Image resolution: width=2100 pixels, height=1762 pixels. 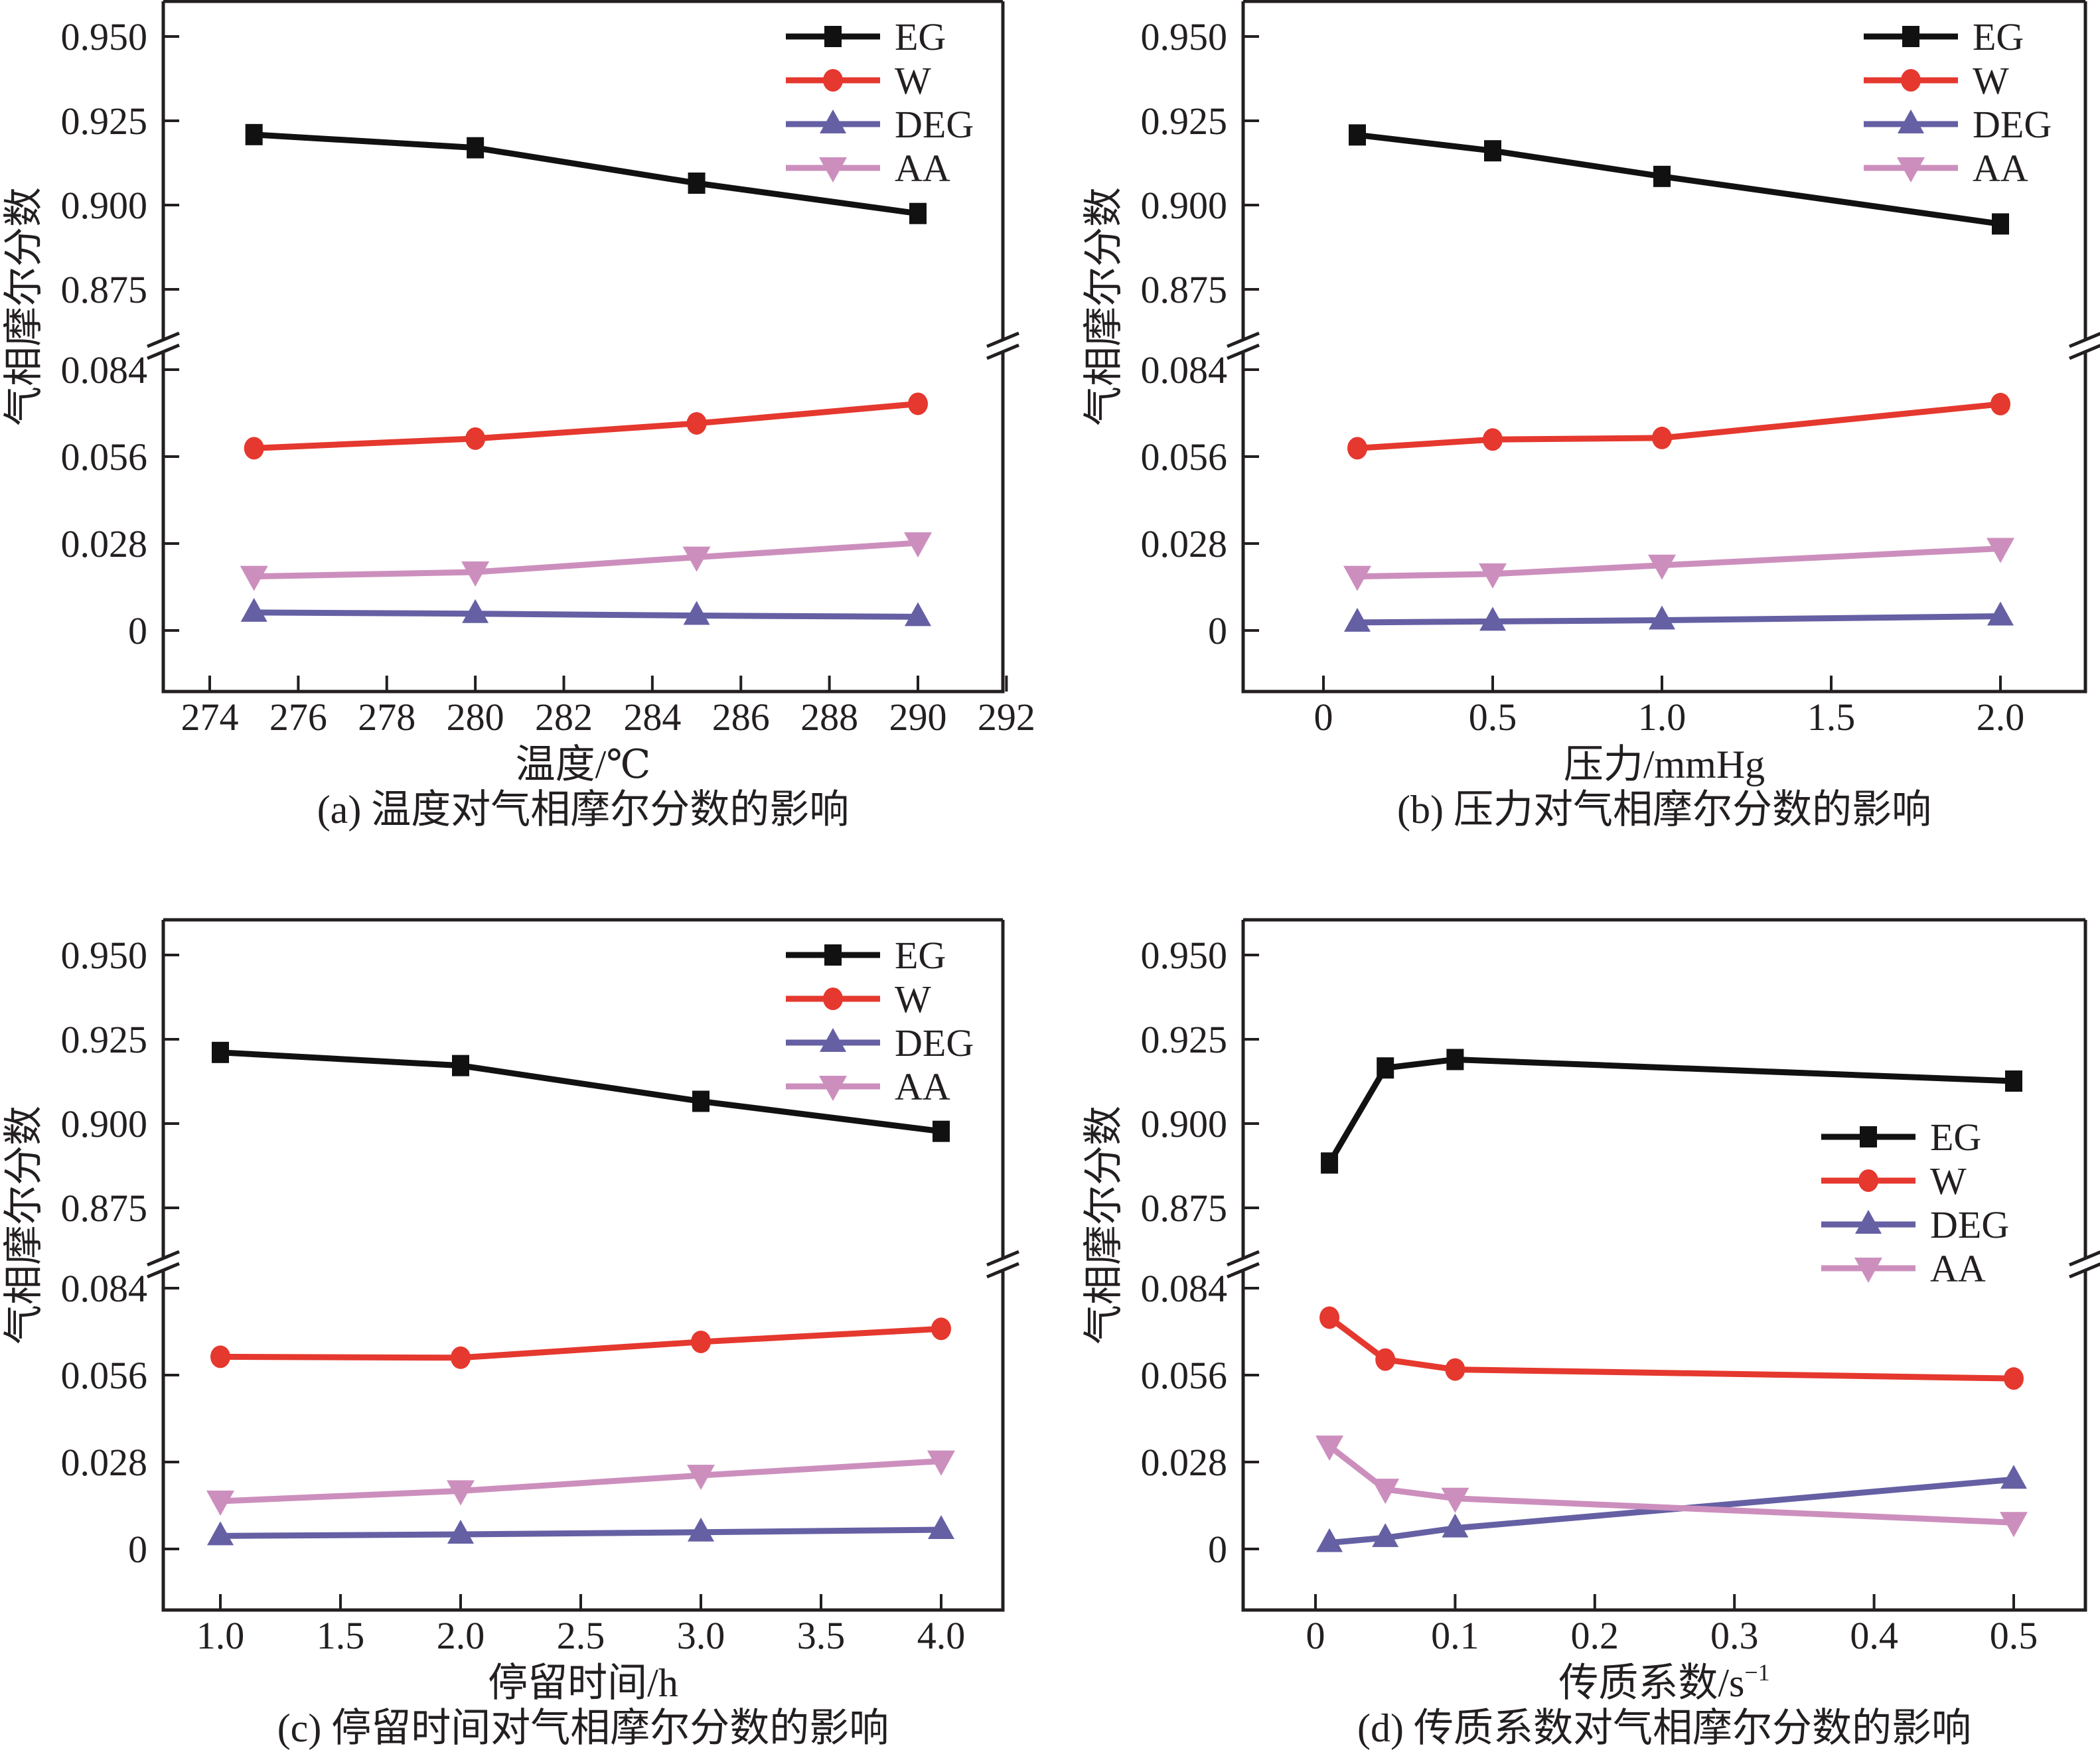 I want to click on x-tick-label: 274, so click(x=210, y=717).